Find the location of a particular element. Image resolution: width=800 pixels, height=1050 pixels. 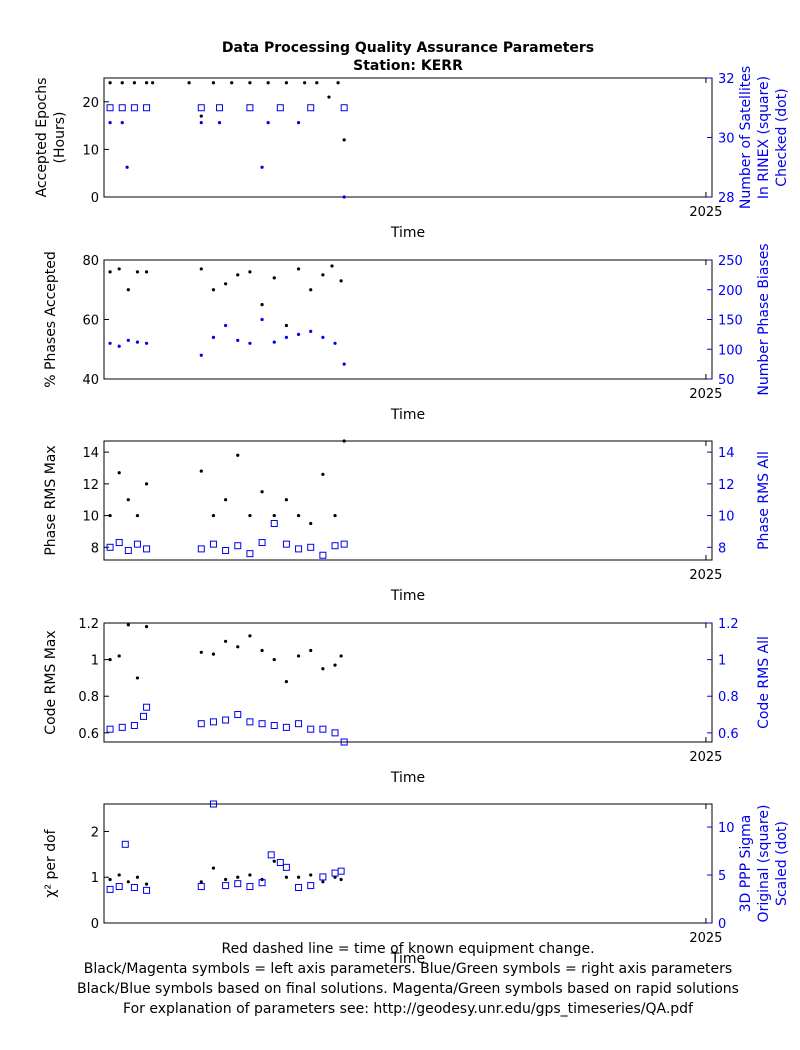

ytick-right-label: 150 is located at coordinates (730, 321).